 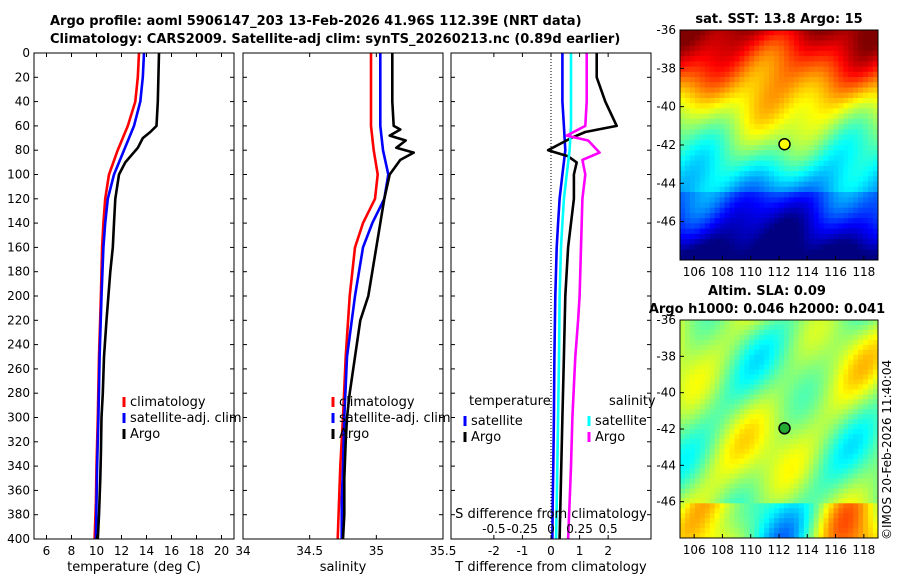 What do you see at coordinates (807, 550) in the screenshot?
I see `map-x-tick-label: 114` at bounding box center [807, 550].